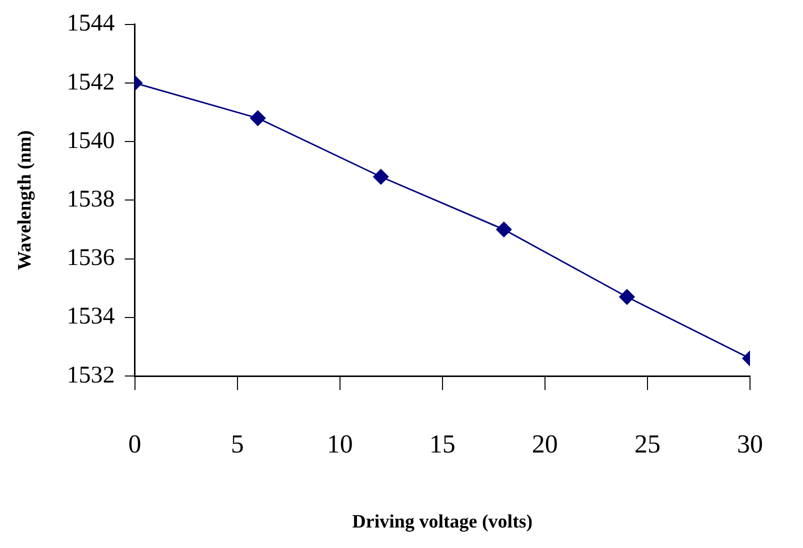 This screenshot has width=803, height=548. Describe the element at coordinates (647, 443) in the screenshot. I see `x-tick-label: 25` at that location.